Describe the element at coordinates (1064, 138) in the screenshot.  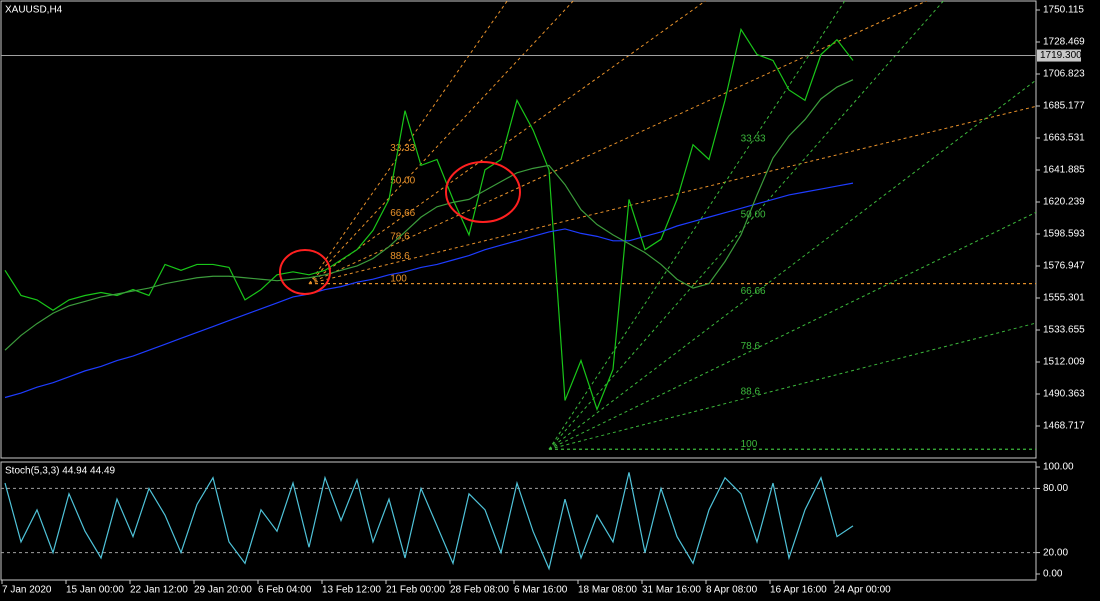
I see `y-tick-label: 1663.531` at that location.